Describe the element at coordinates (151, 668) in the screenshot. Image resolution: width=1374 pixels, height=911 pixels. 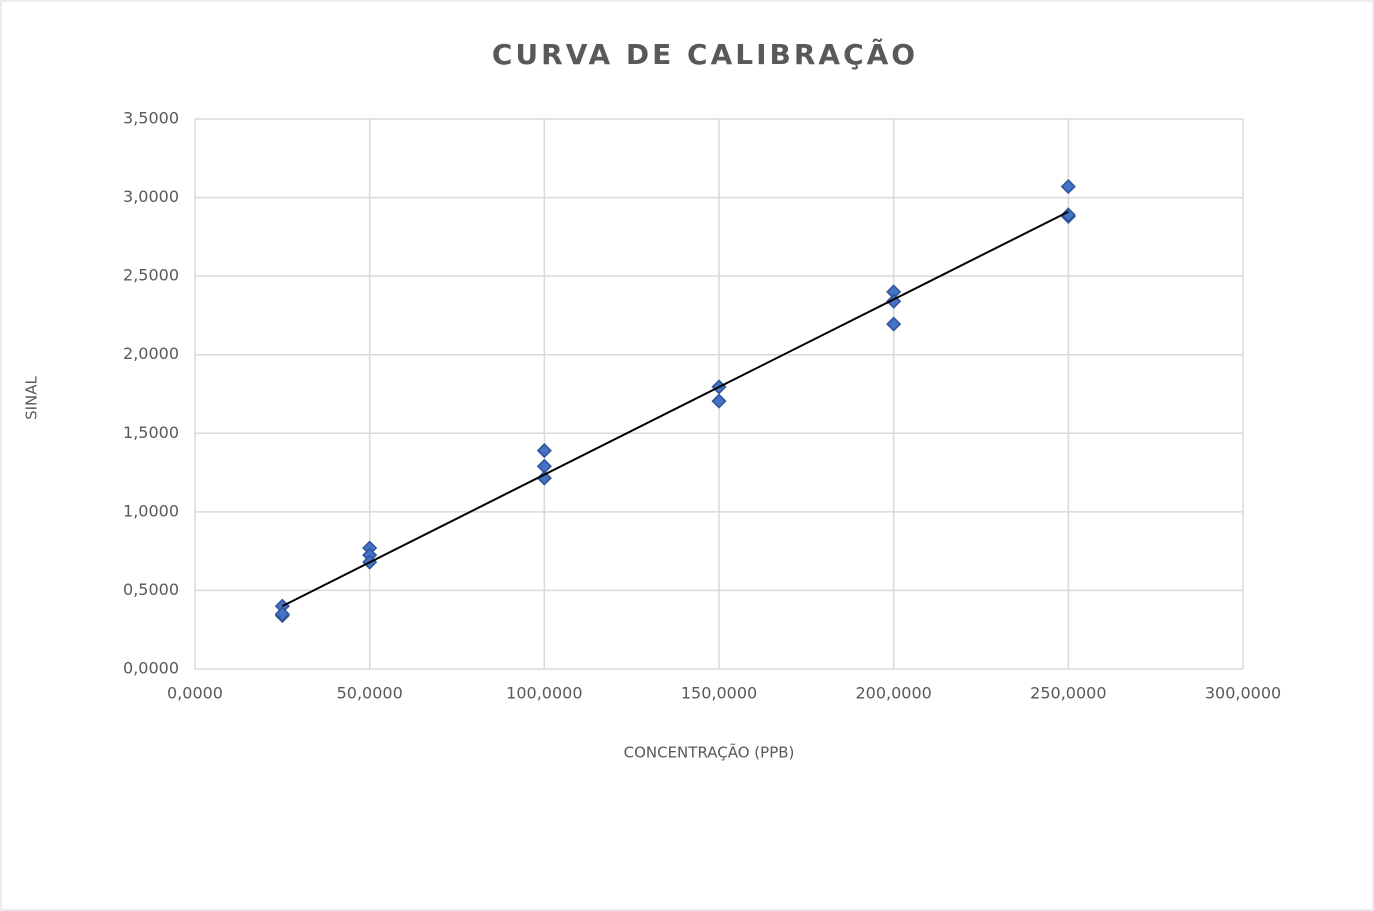
I see `y-tick-label: 0,0000` at that location.